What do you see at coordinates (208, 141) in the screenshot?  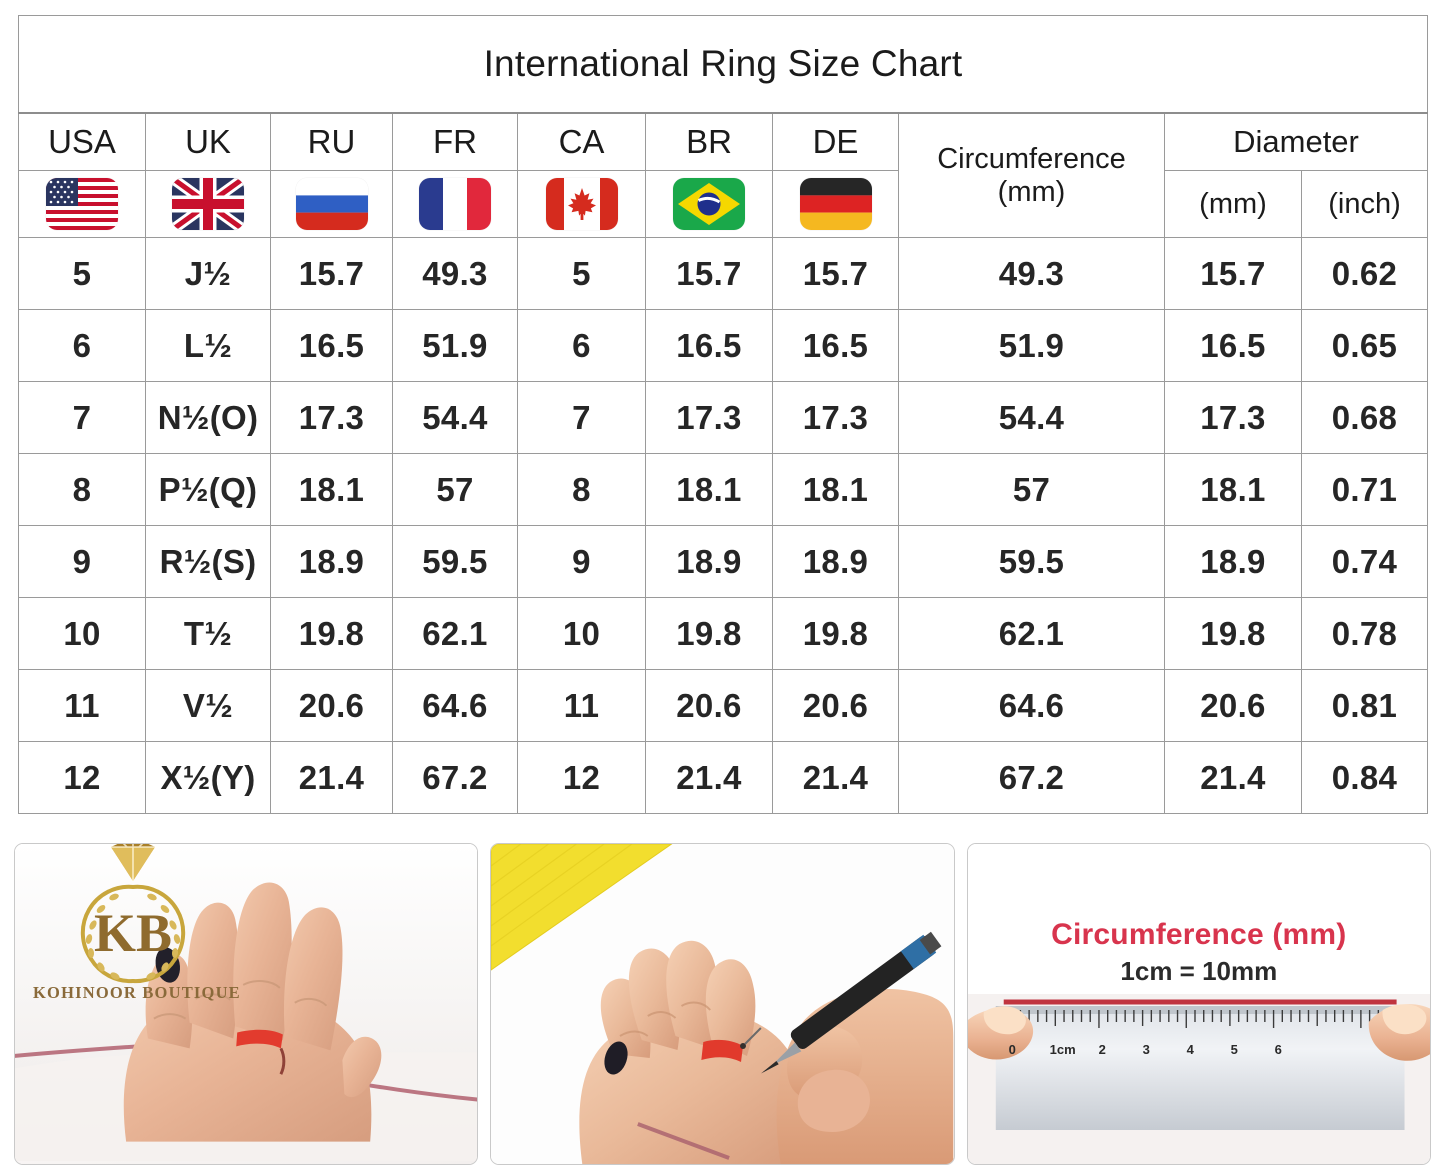 I see `column-header-uk: UK` at bounding box center [208, 141].